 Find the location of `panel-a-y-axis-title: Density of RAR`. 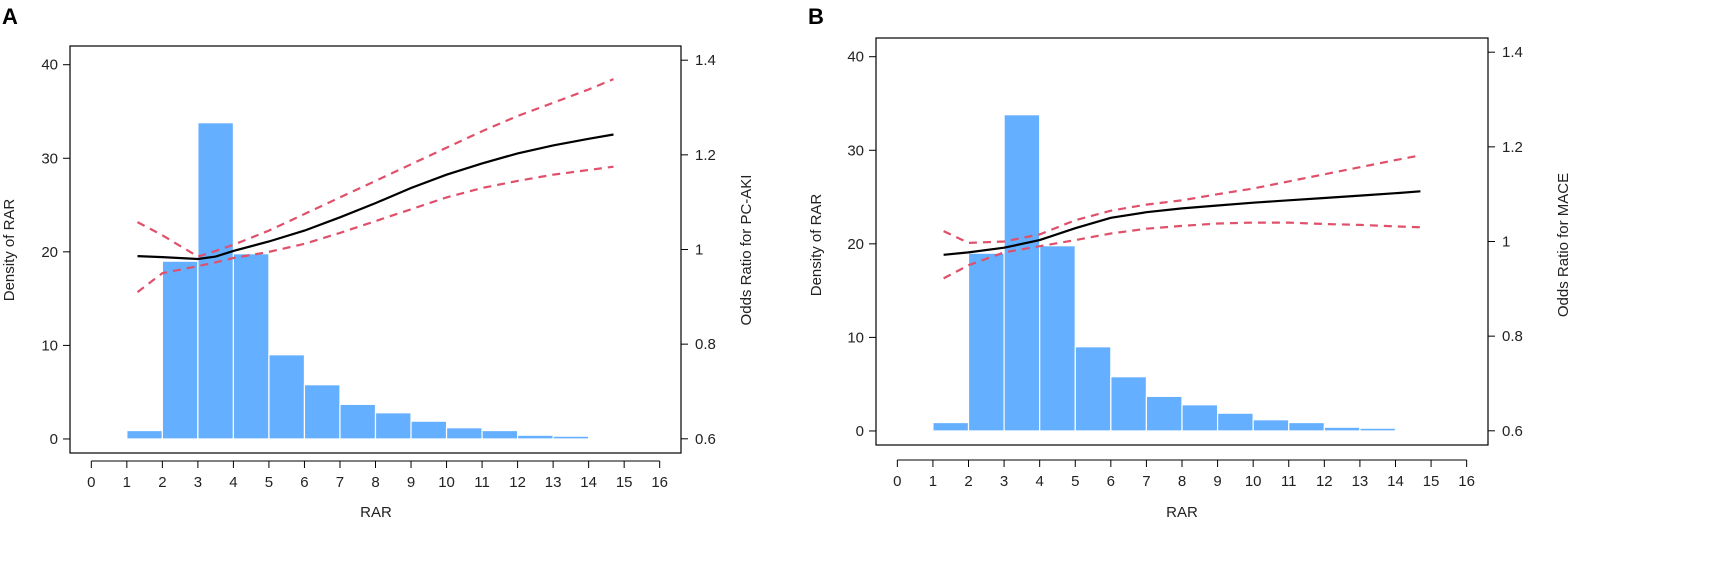

panel-a-y-axis-title: Density of RAR is located at coordinates (9, 250).